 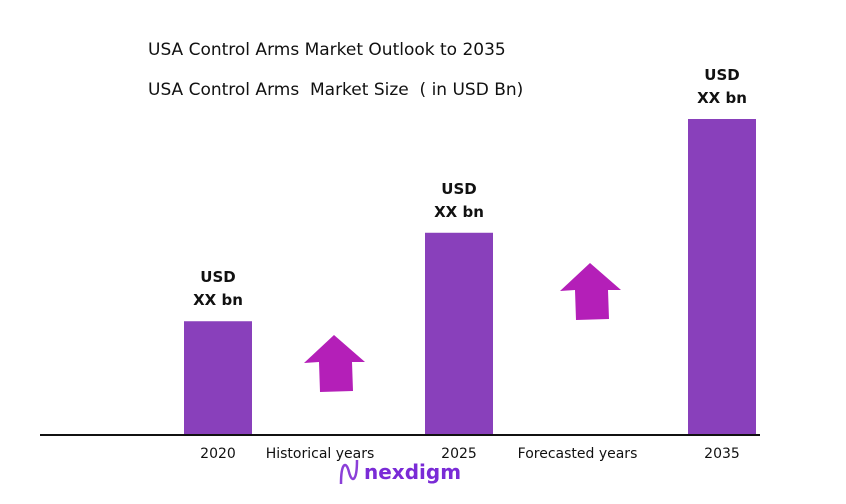 What do you see at coordinates (722, 454) in the screenshot?
I see `x-tick-label: 2035` at bounding box center [722, 454].